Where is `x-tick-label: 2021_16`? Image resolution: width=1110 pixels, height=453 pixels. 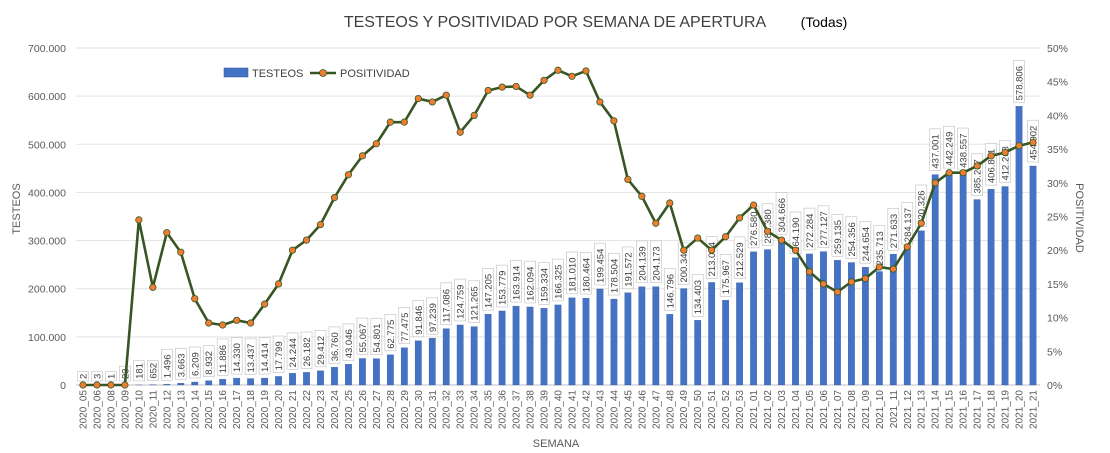
x-tick-label: 2021_16 is located at coordinates (964, 409).